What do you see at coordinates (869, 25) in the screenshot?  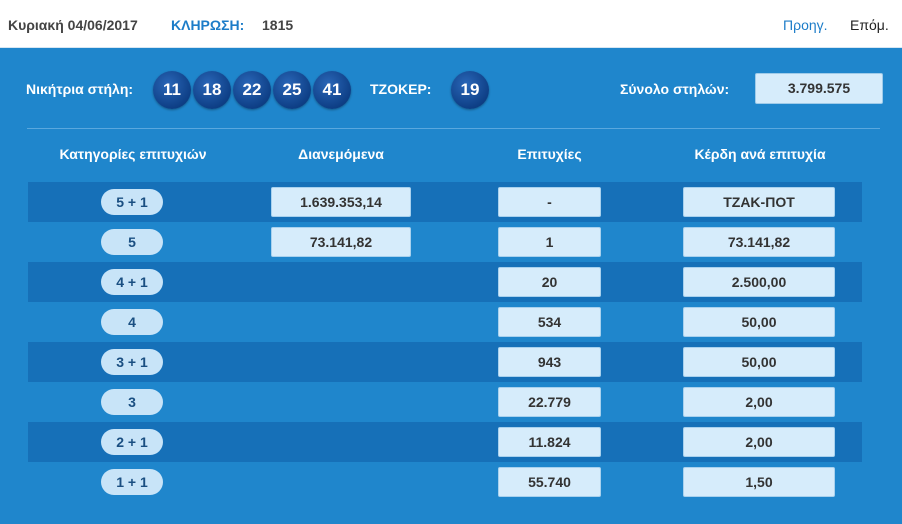 I see `next-draw-link: Επόμ.` at bounding box center [869, 25].